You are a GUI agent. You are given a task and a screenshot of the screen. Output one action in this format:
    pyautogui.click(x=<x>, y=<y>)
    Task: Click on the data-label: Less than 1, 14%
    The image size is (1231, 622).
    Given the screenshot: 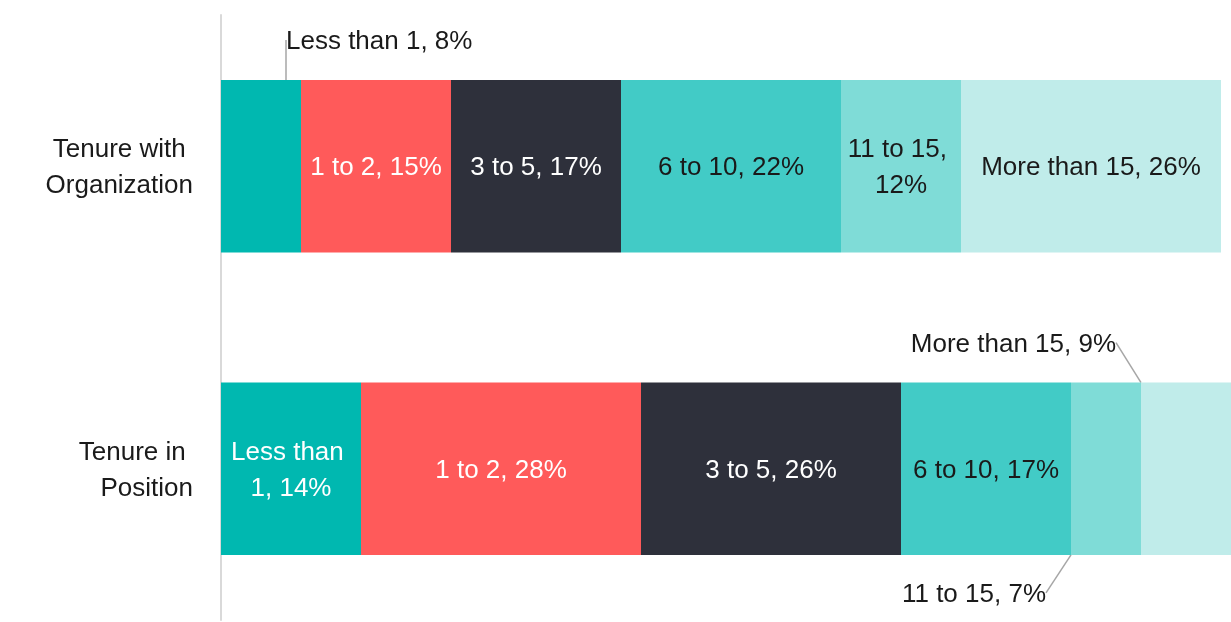 What is the action you would take?
    pyautogui.click(x=291, y=468)
    